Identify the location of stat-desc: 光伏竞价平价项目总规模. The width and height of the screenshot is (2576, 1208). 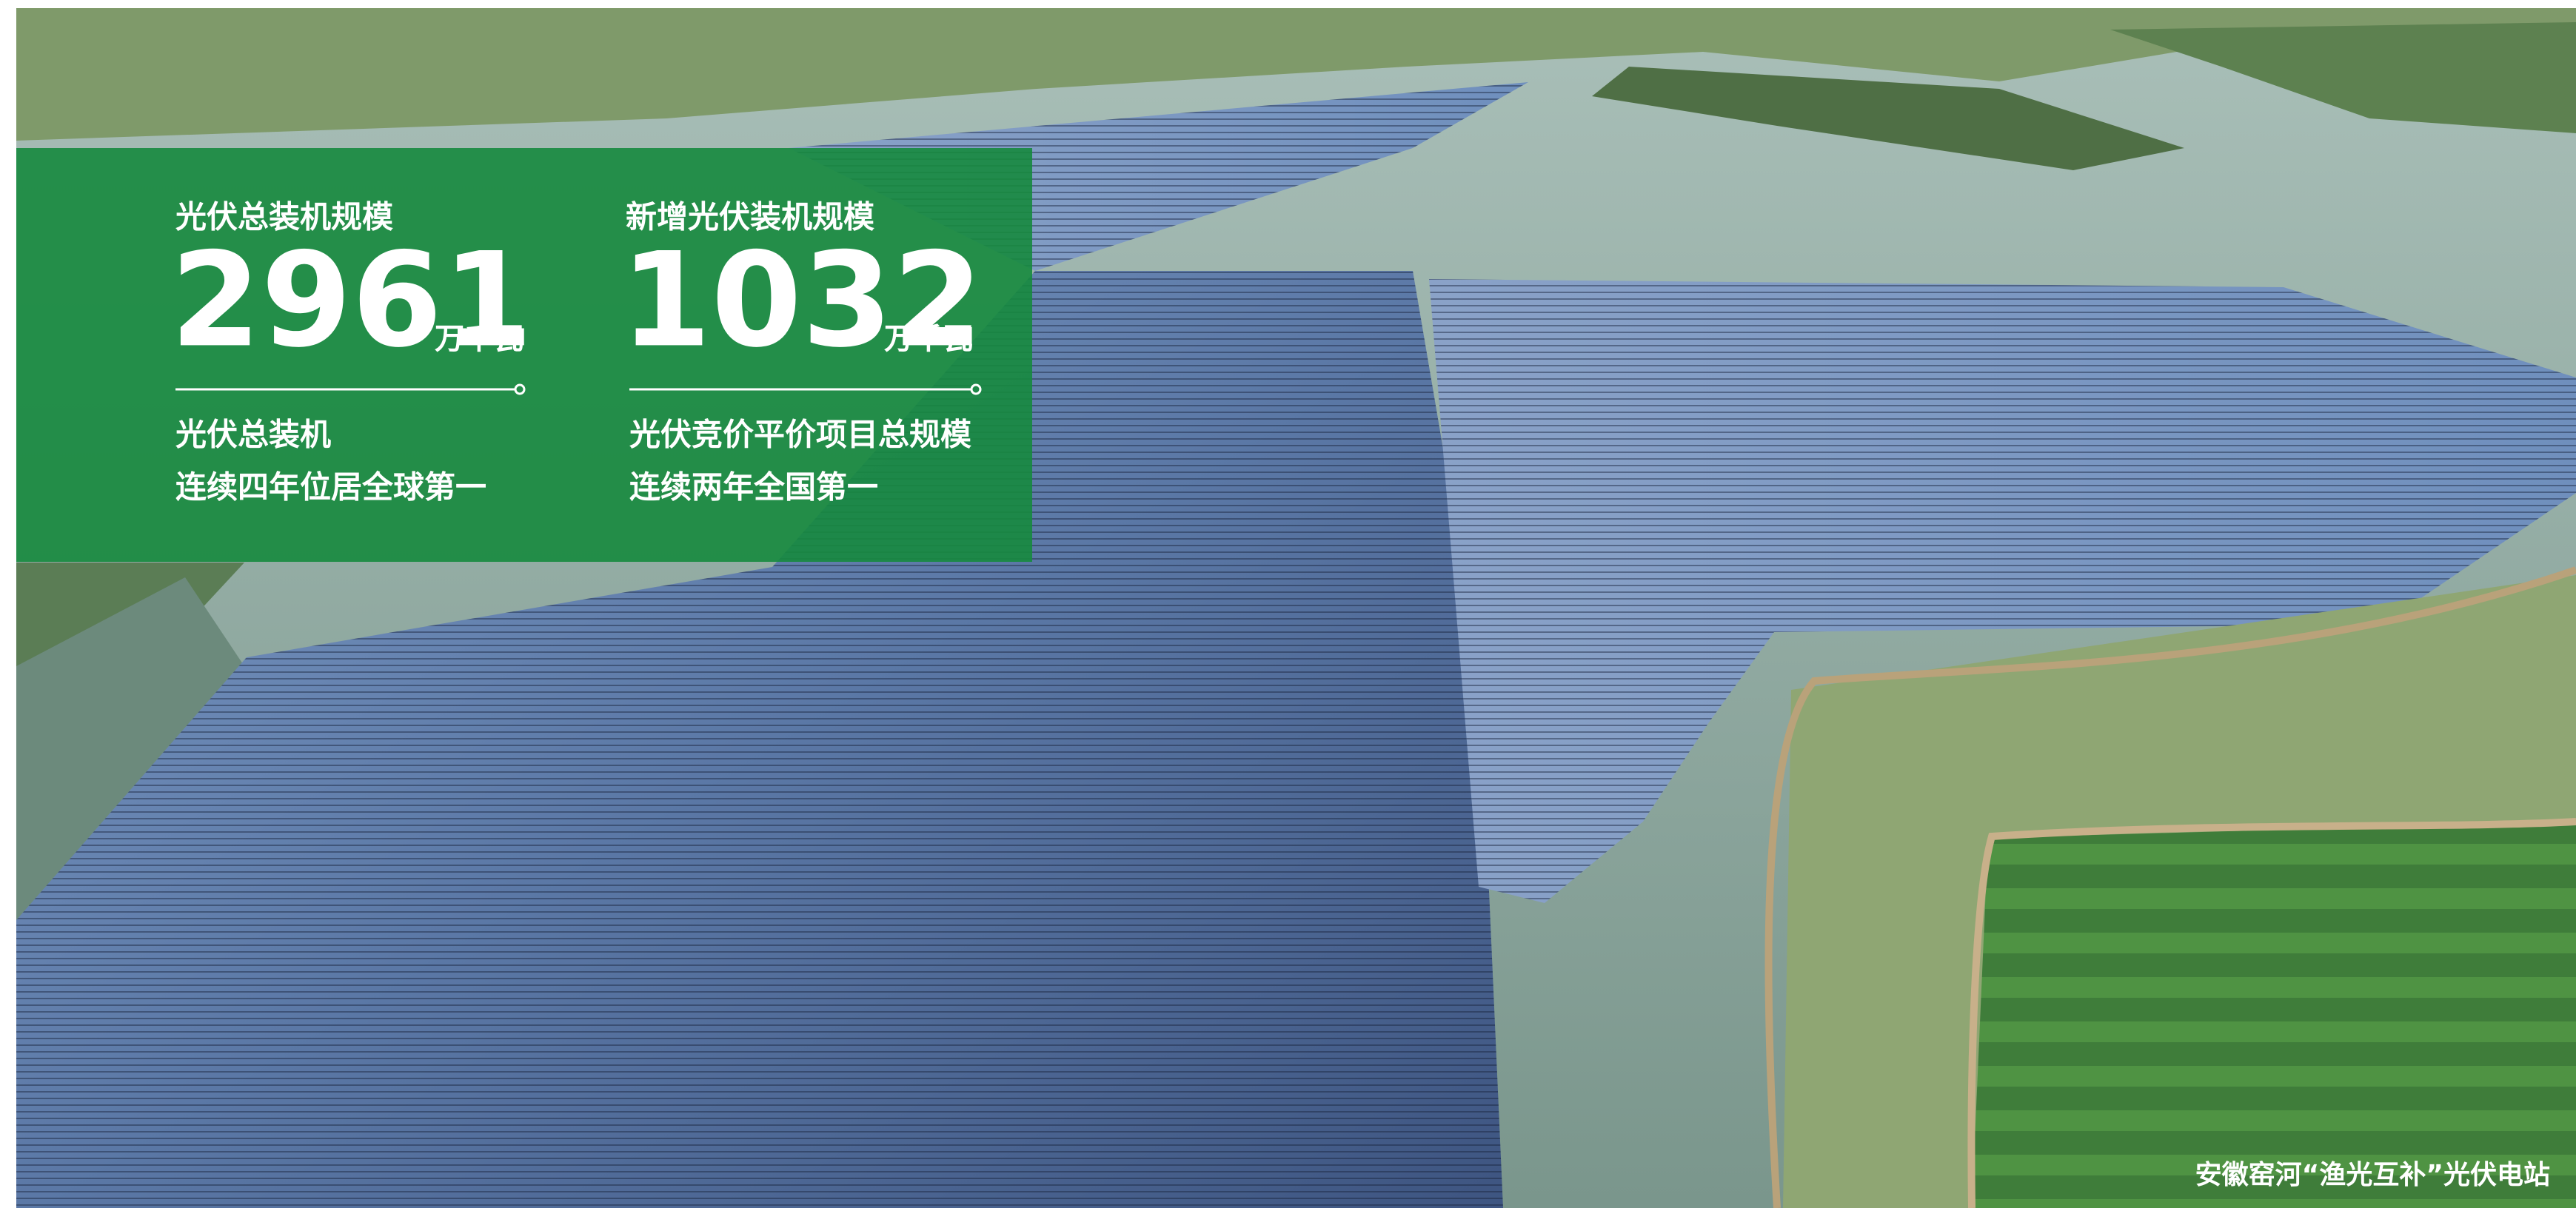
(800, 435).